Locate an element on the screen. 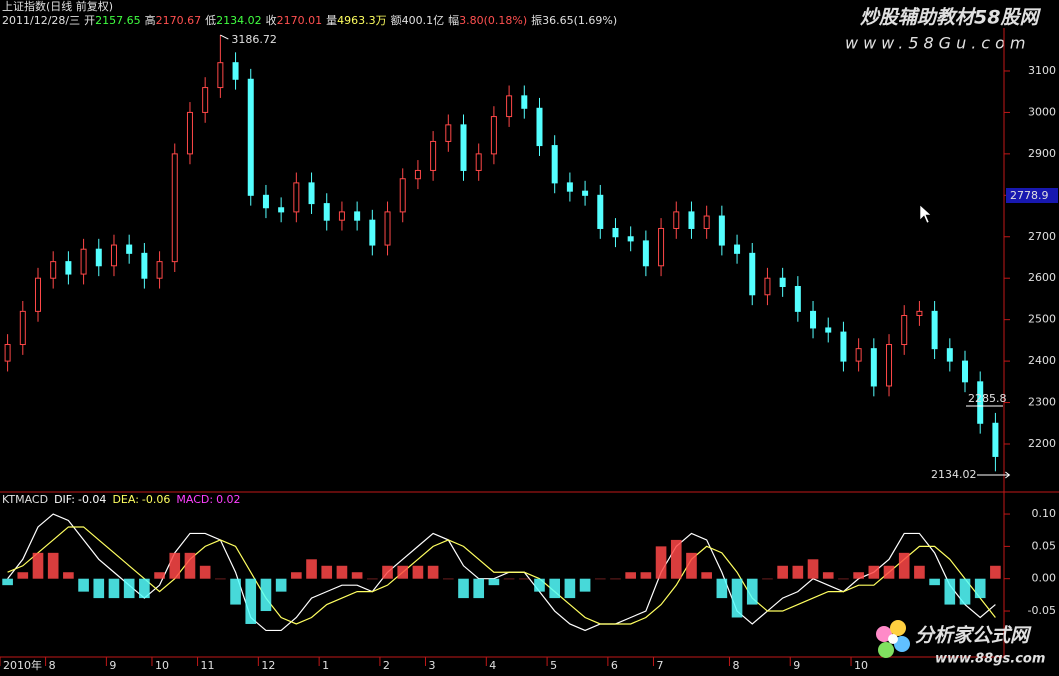 The width and height of the screenshot is (1059, 676). y-tick-label: 0.05 is located at coordinates (1044, 545).